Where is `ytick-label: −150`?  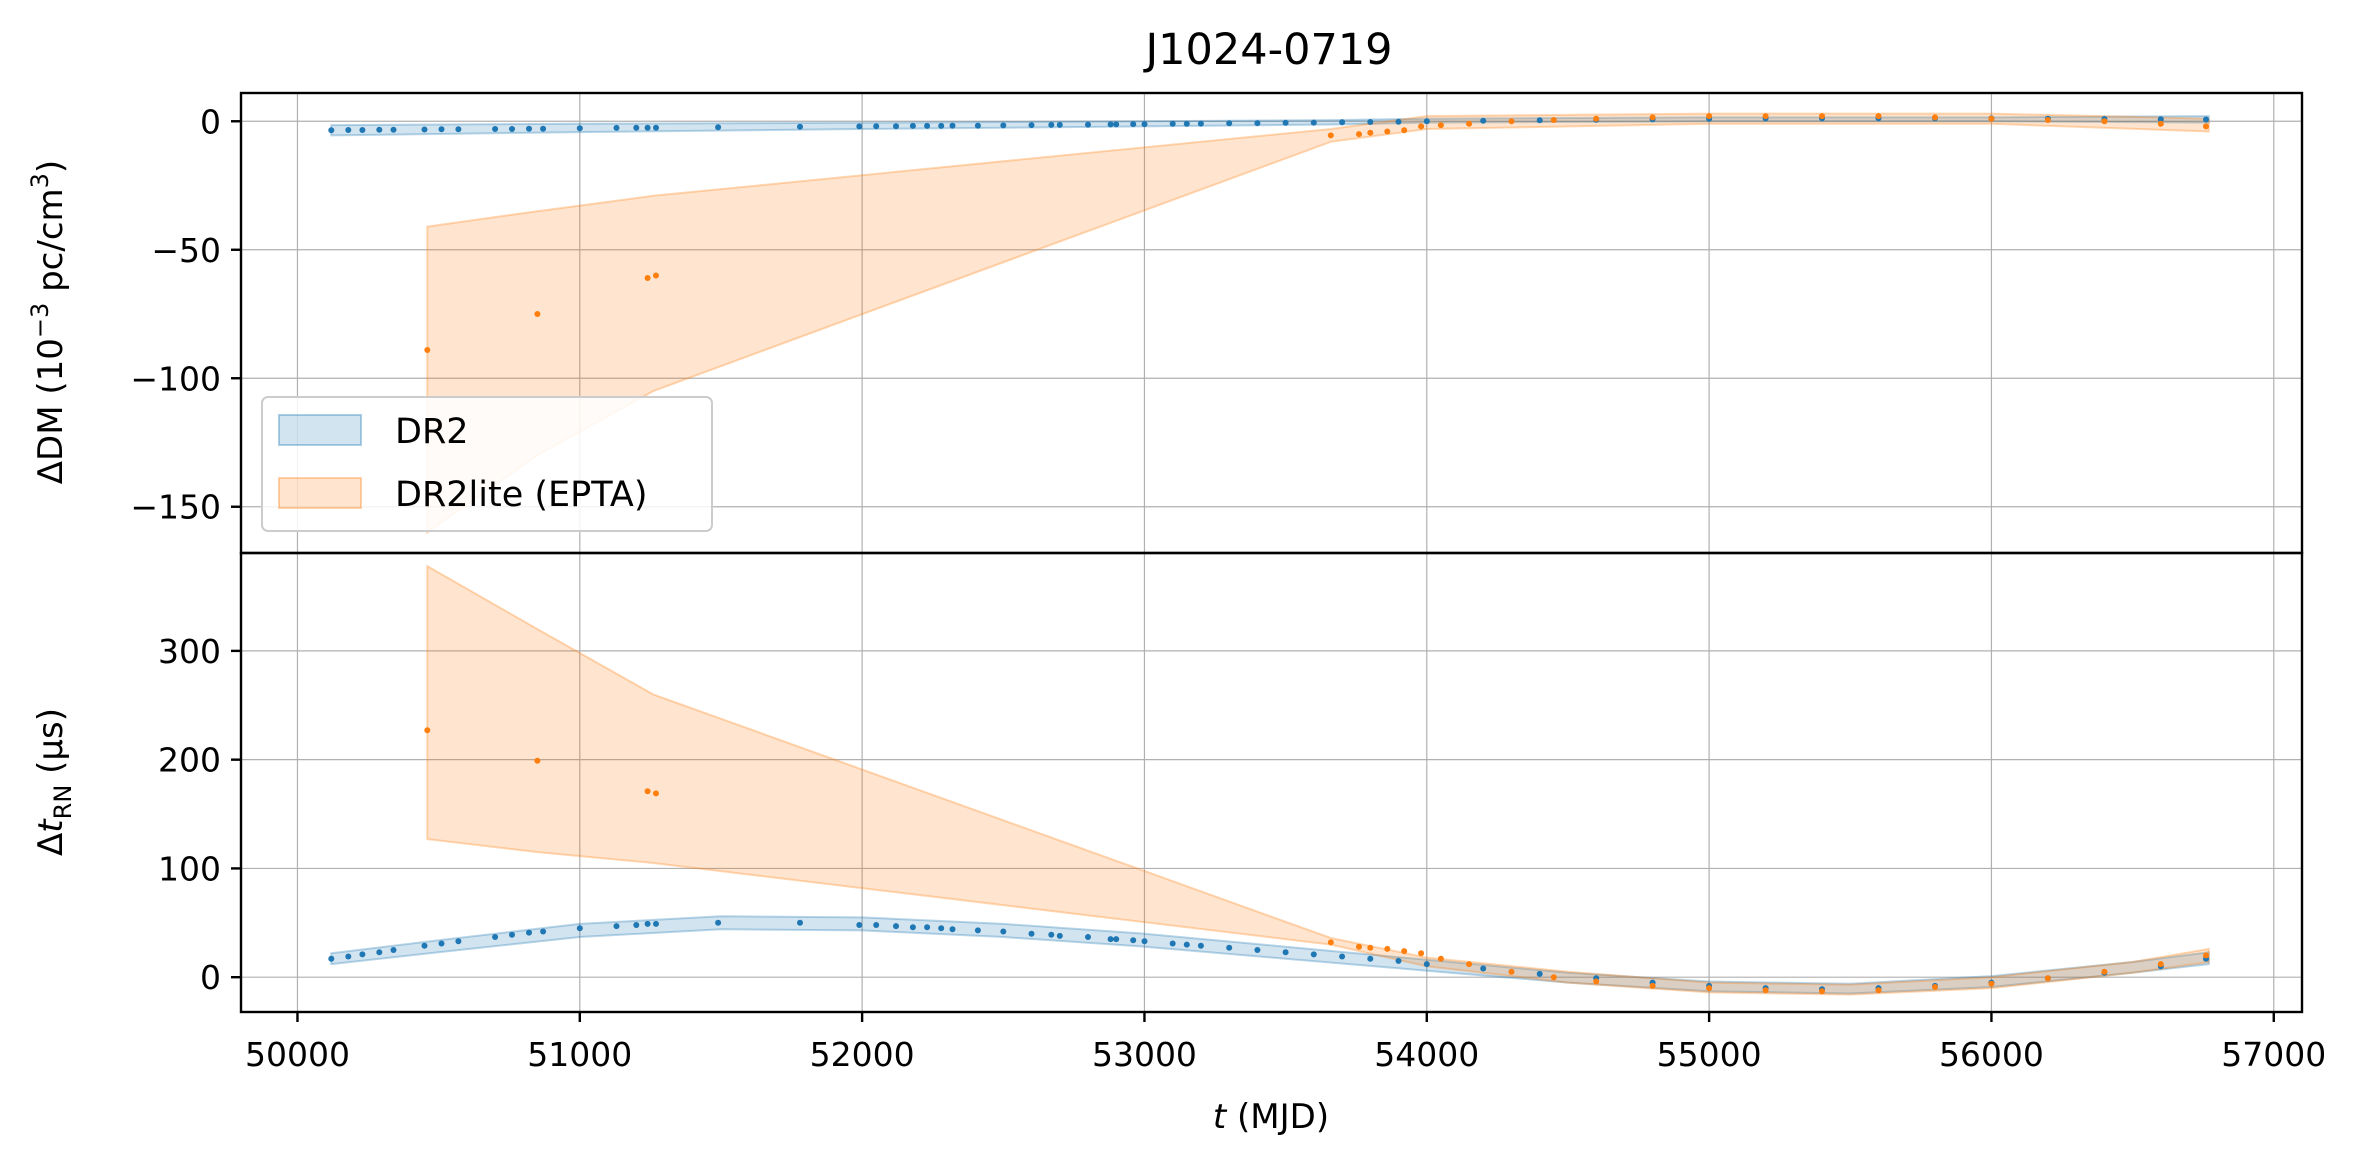
ytick-label: −150 is located at coordinates (175, 507).